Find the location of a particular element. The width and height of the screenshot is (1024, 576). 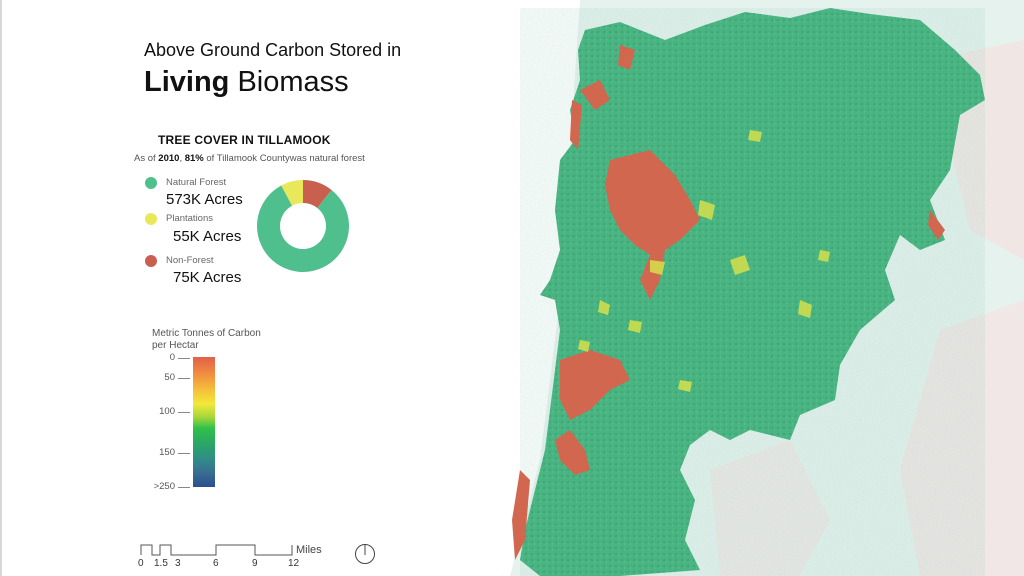

donut-slice-non-forest is located at coordinates (317, 194).